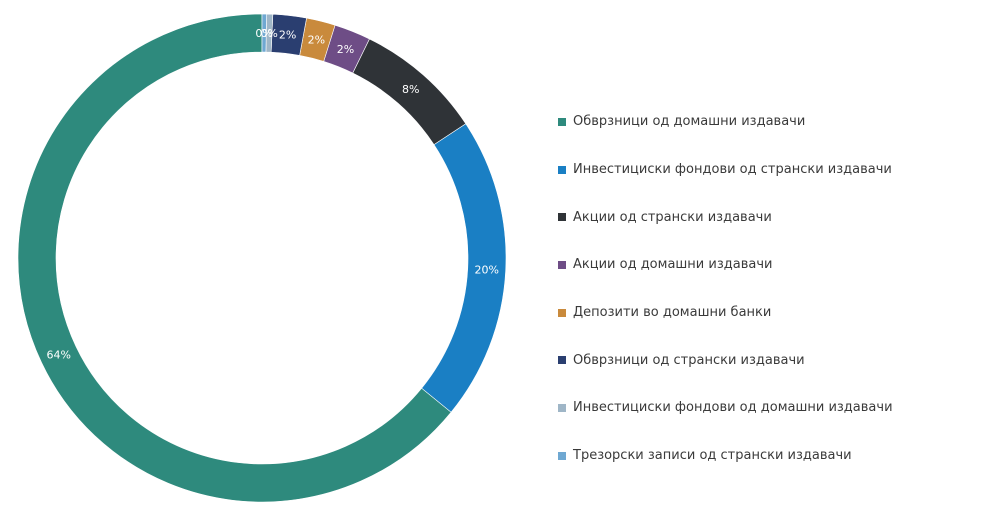  What do you see at coordinates (287, 34) in the screenshot?
I see `data-label-6: 2%` at bounding box center [287, 34].